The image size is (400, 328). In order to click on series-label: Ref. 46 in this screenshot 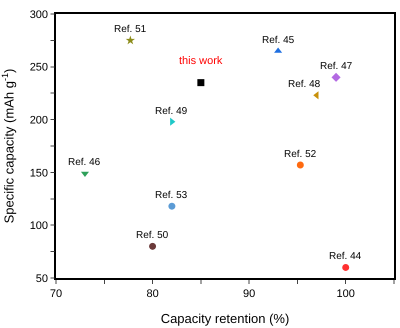, I will do `click(84, 162)`.